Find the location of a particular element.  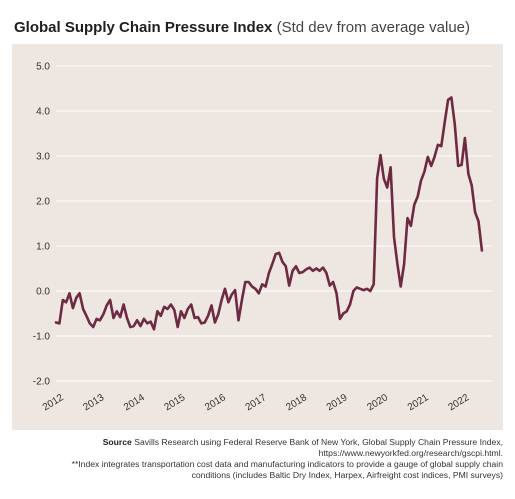

source-label: Source is located at coordinates (117, 442).